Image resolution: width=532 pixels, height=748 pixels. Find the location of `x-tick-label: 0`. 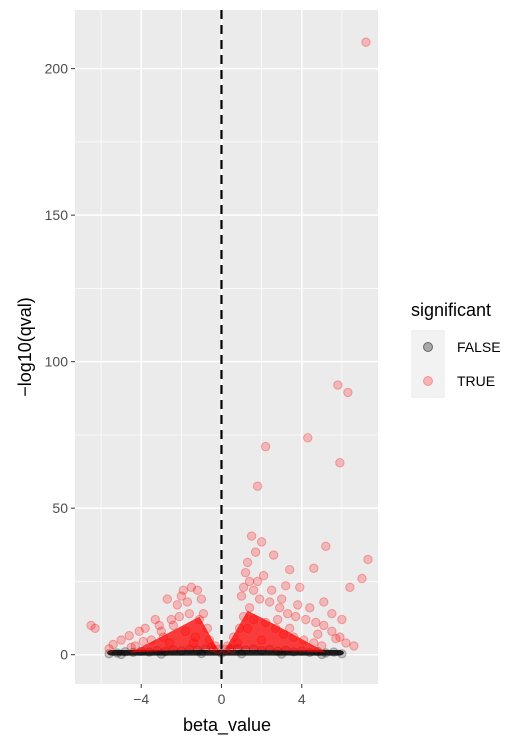

x-tick-label: 0 is located at coordinates (222, 699).